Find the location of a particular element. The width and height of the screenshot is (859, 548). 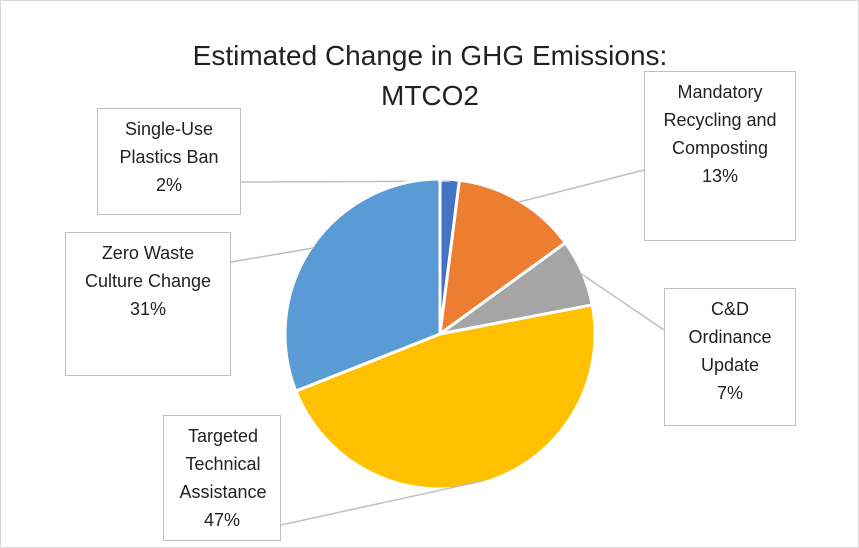

value-label: 7% is located at coordinates (729, 393).